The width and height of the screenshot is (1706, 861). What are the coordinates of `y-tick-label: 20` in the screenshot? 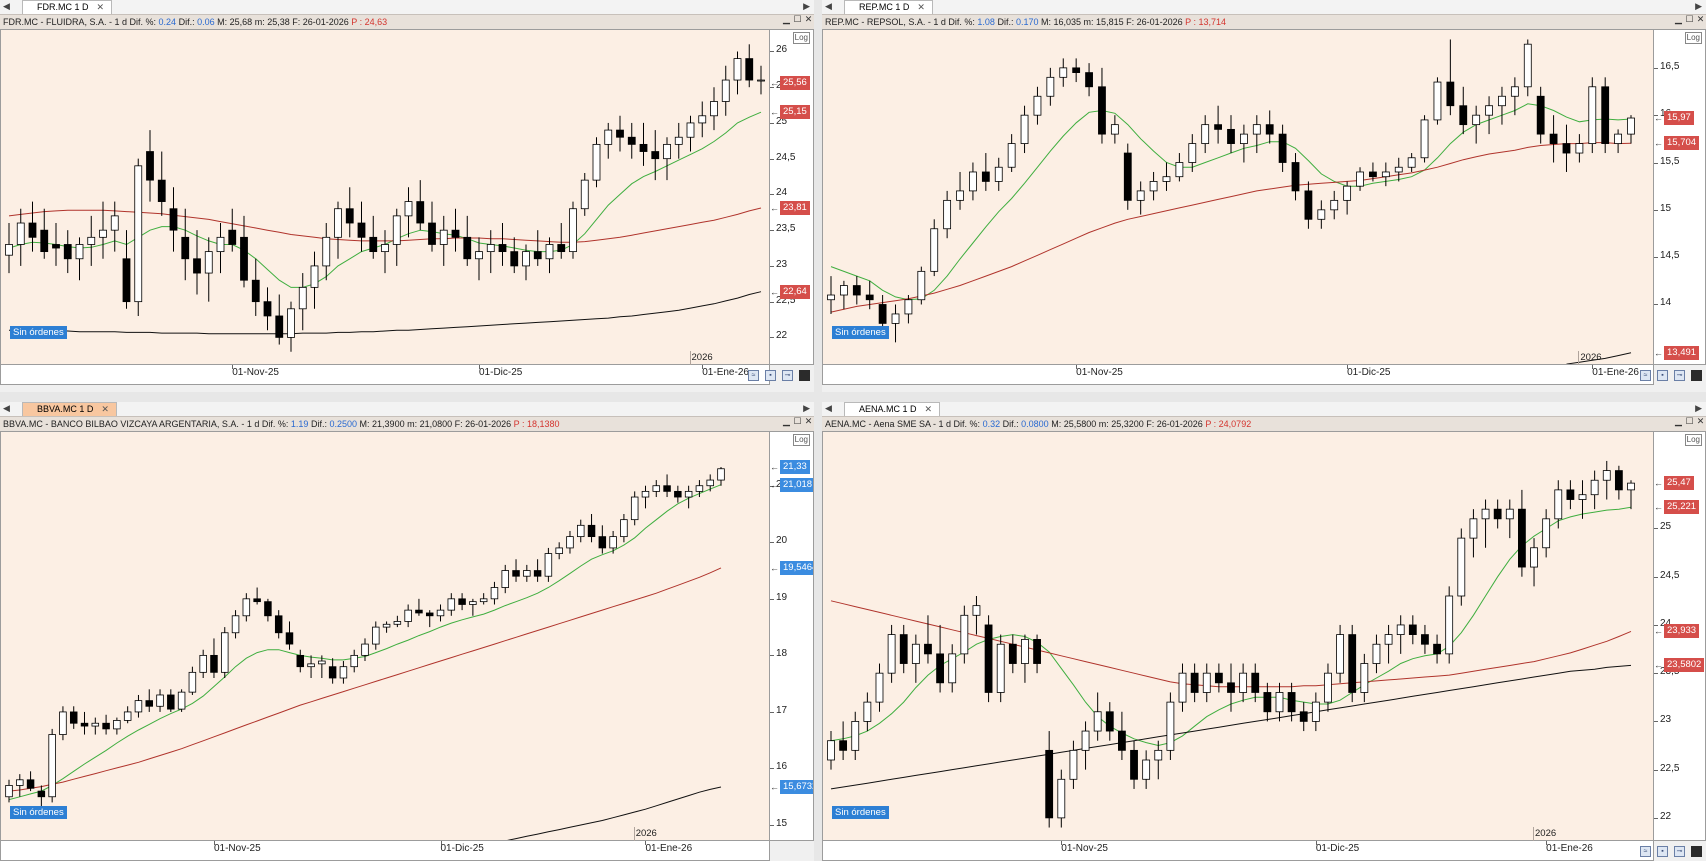 It's located at (782, 541).